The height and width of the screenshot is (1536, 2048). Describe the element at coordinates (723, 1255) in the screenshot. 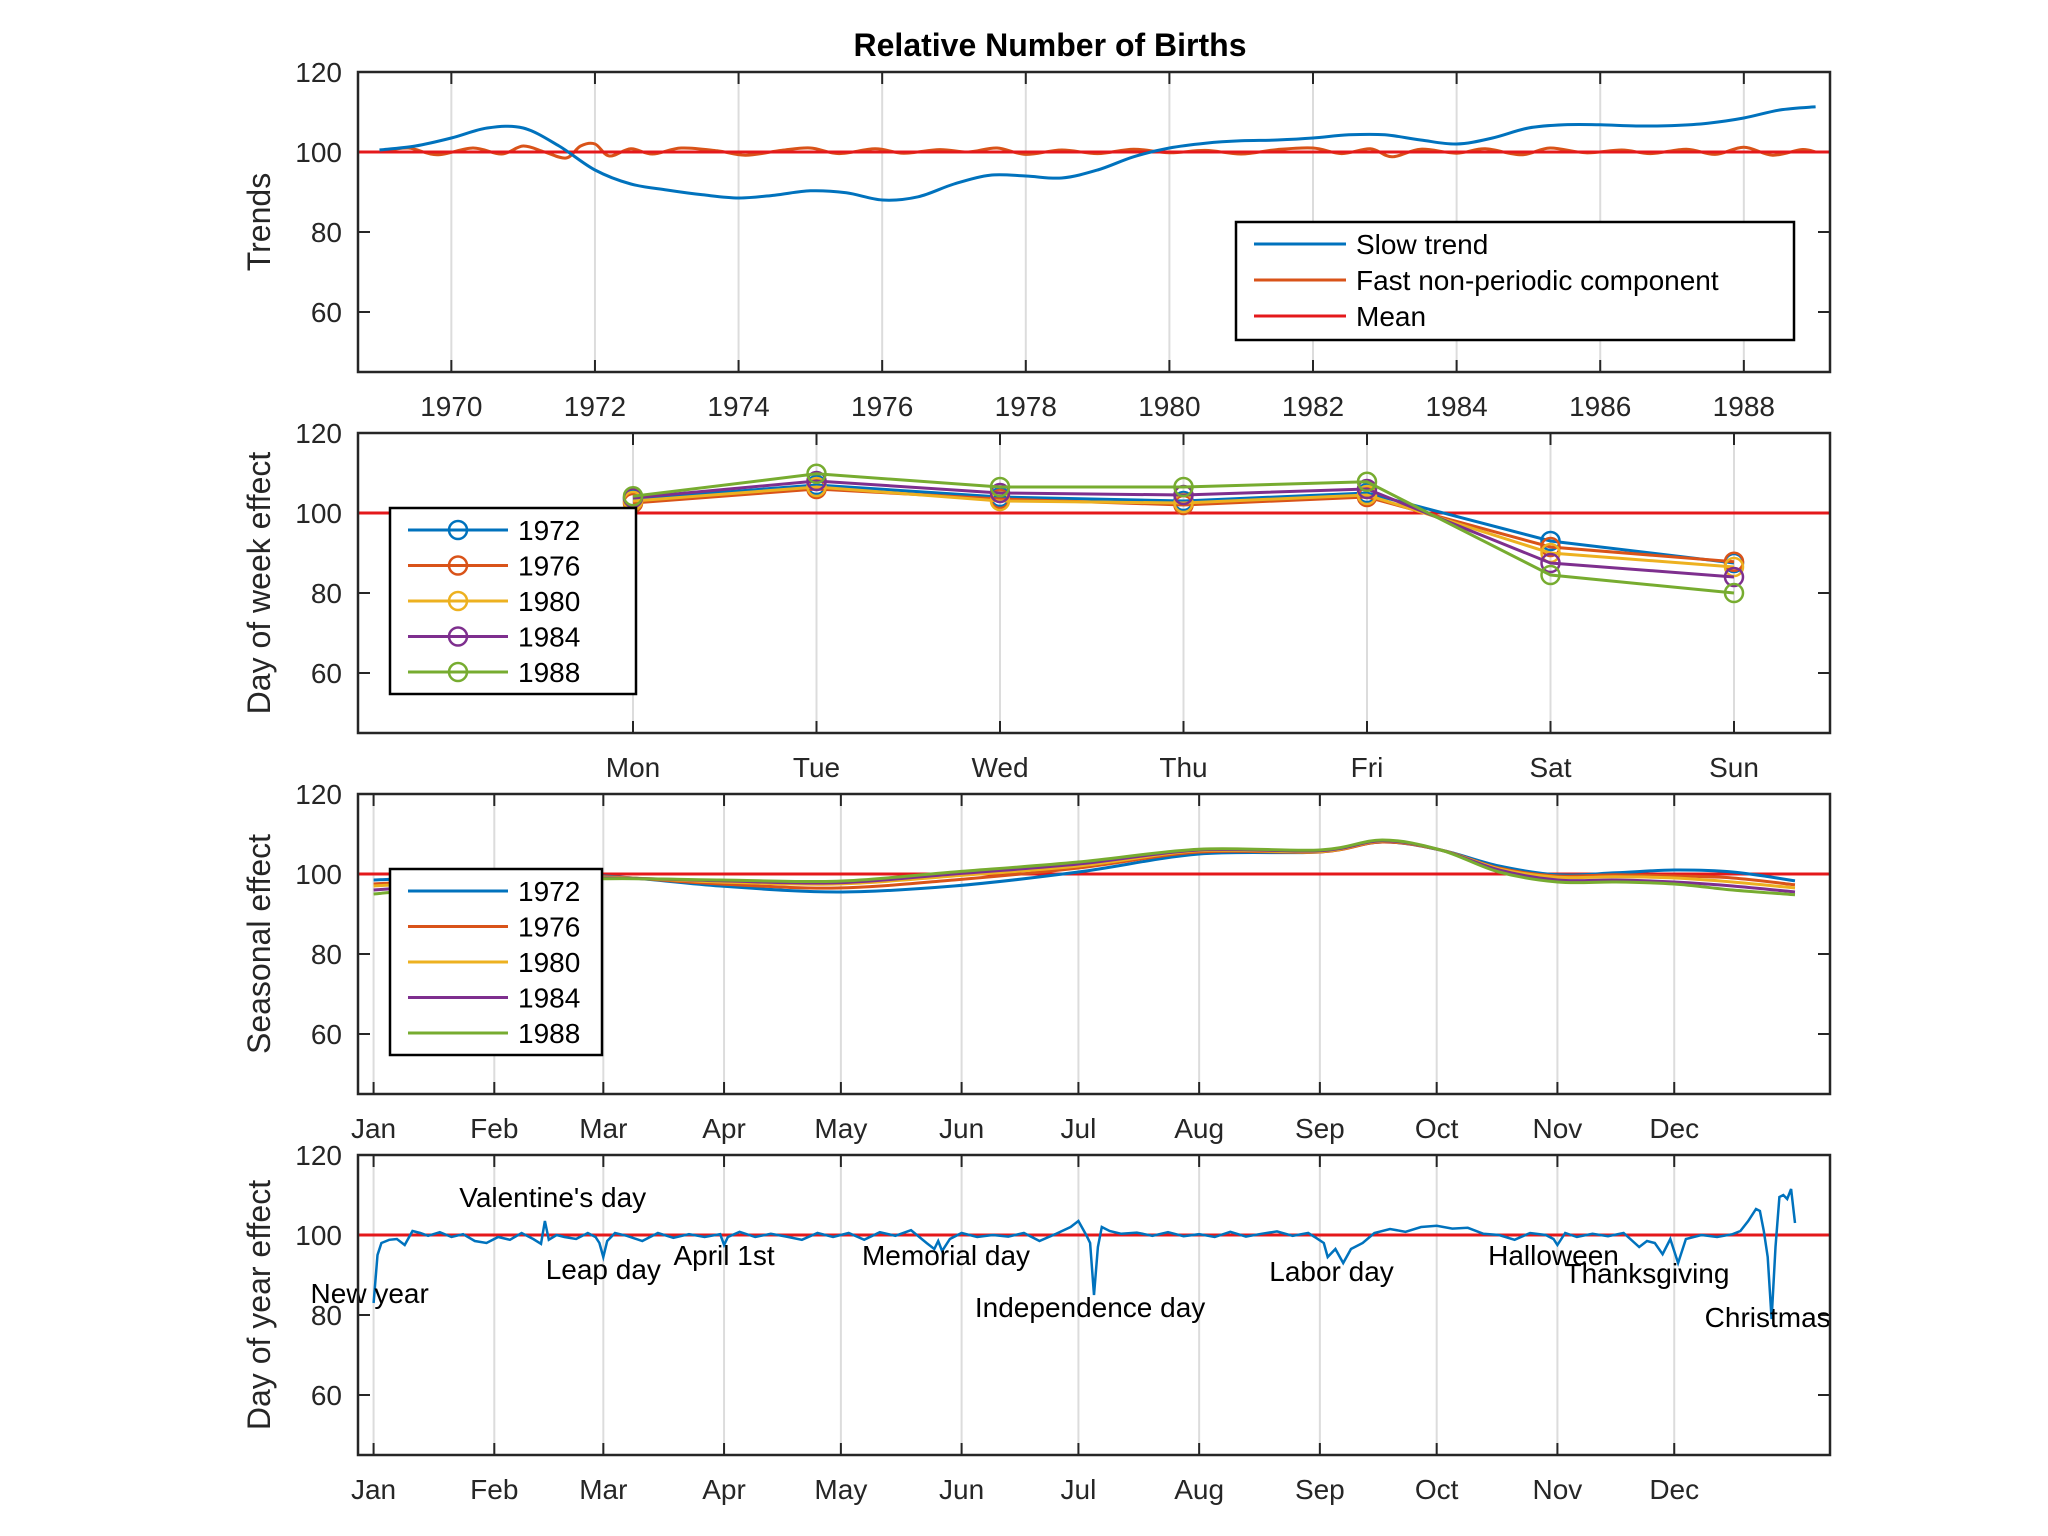

I see `annotation-april-1st: April 1st` at that location.